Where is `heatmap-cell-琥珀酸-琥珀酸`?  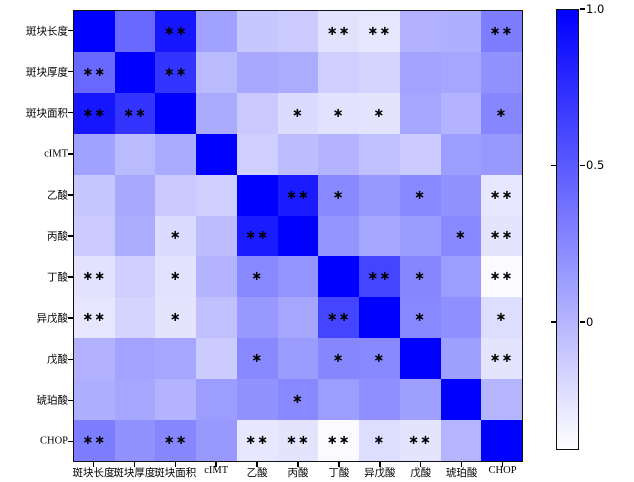 heatmap-cell-琥珀酸-琥珀酸 is located at coordinates (461, 400).